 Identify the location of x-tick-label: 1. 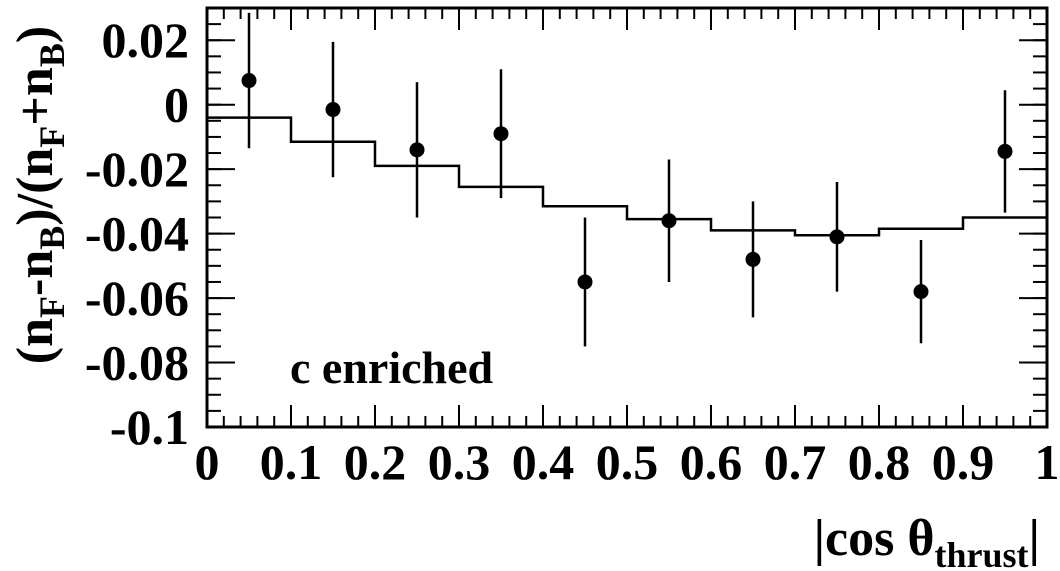
(1047, 462).